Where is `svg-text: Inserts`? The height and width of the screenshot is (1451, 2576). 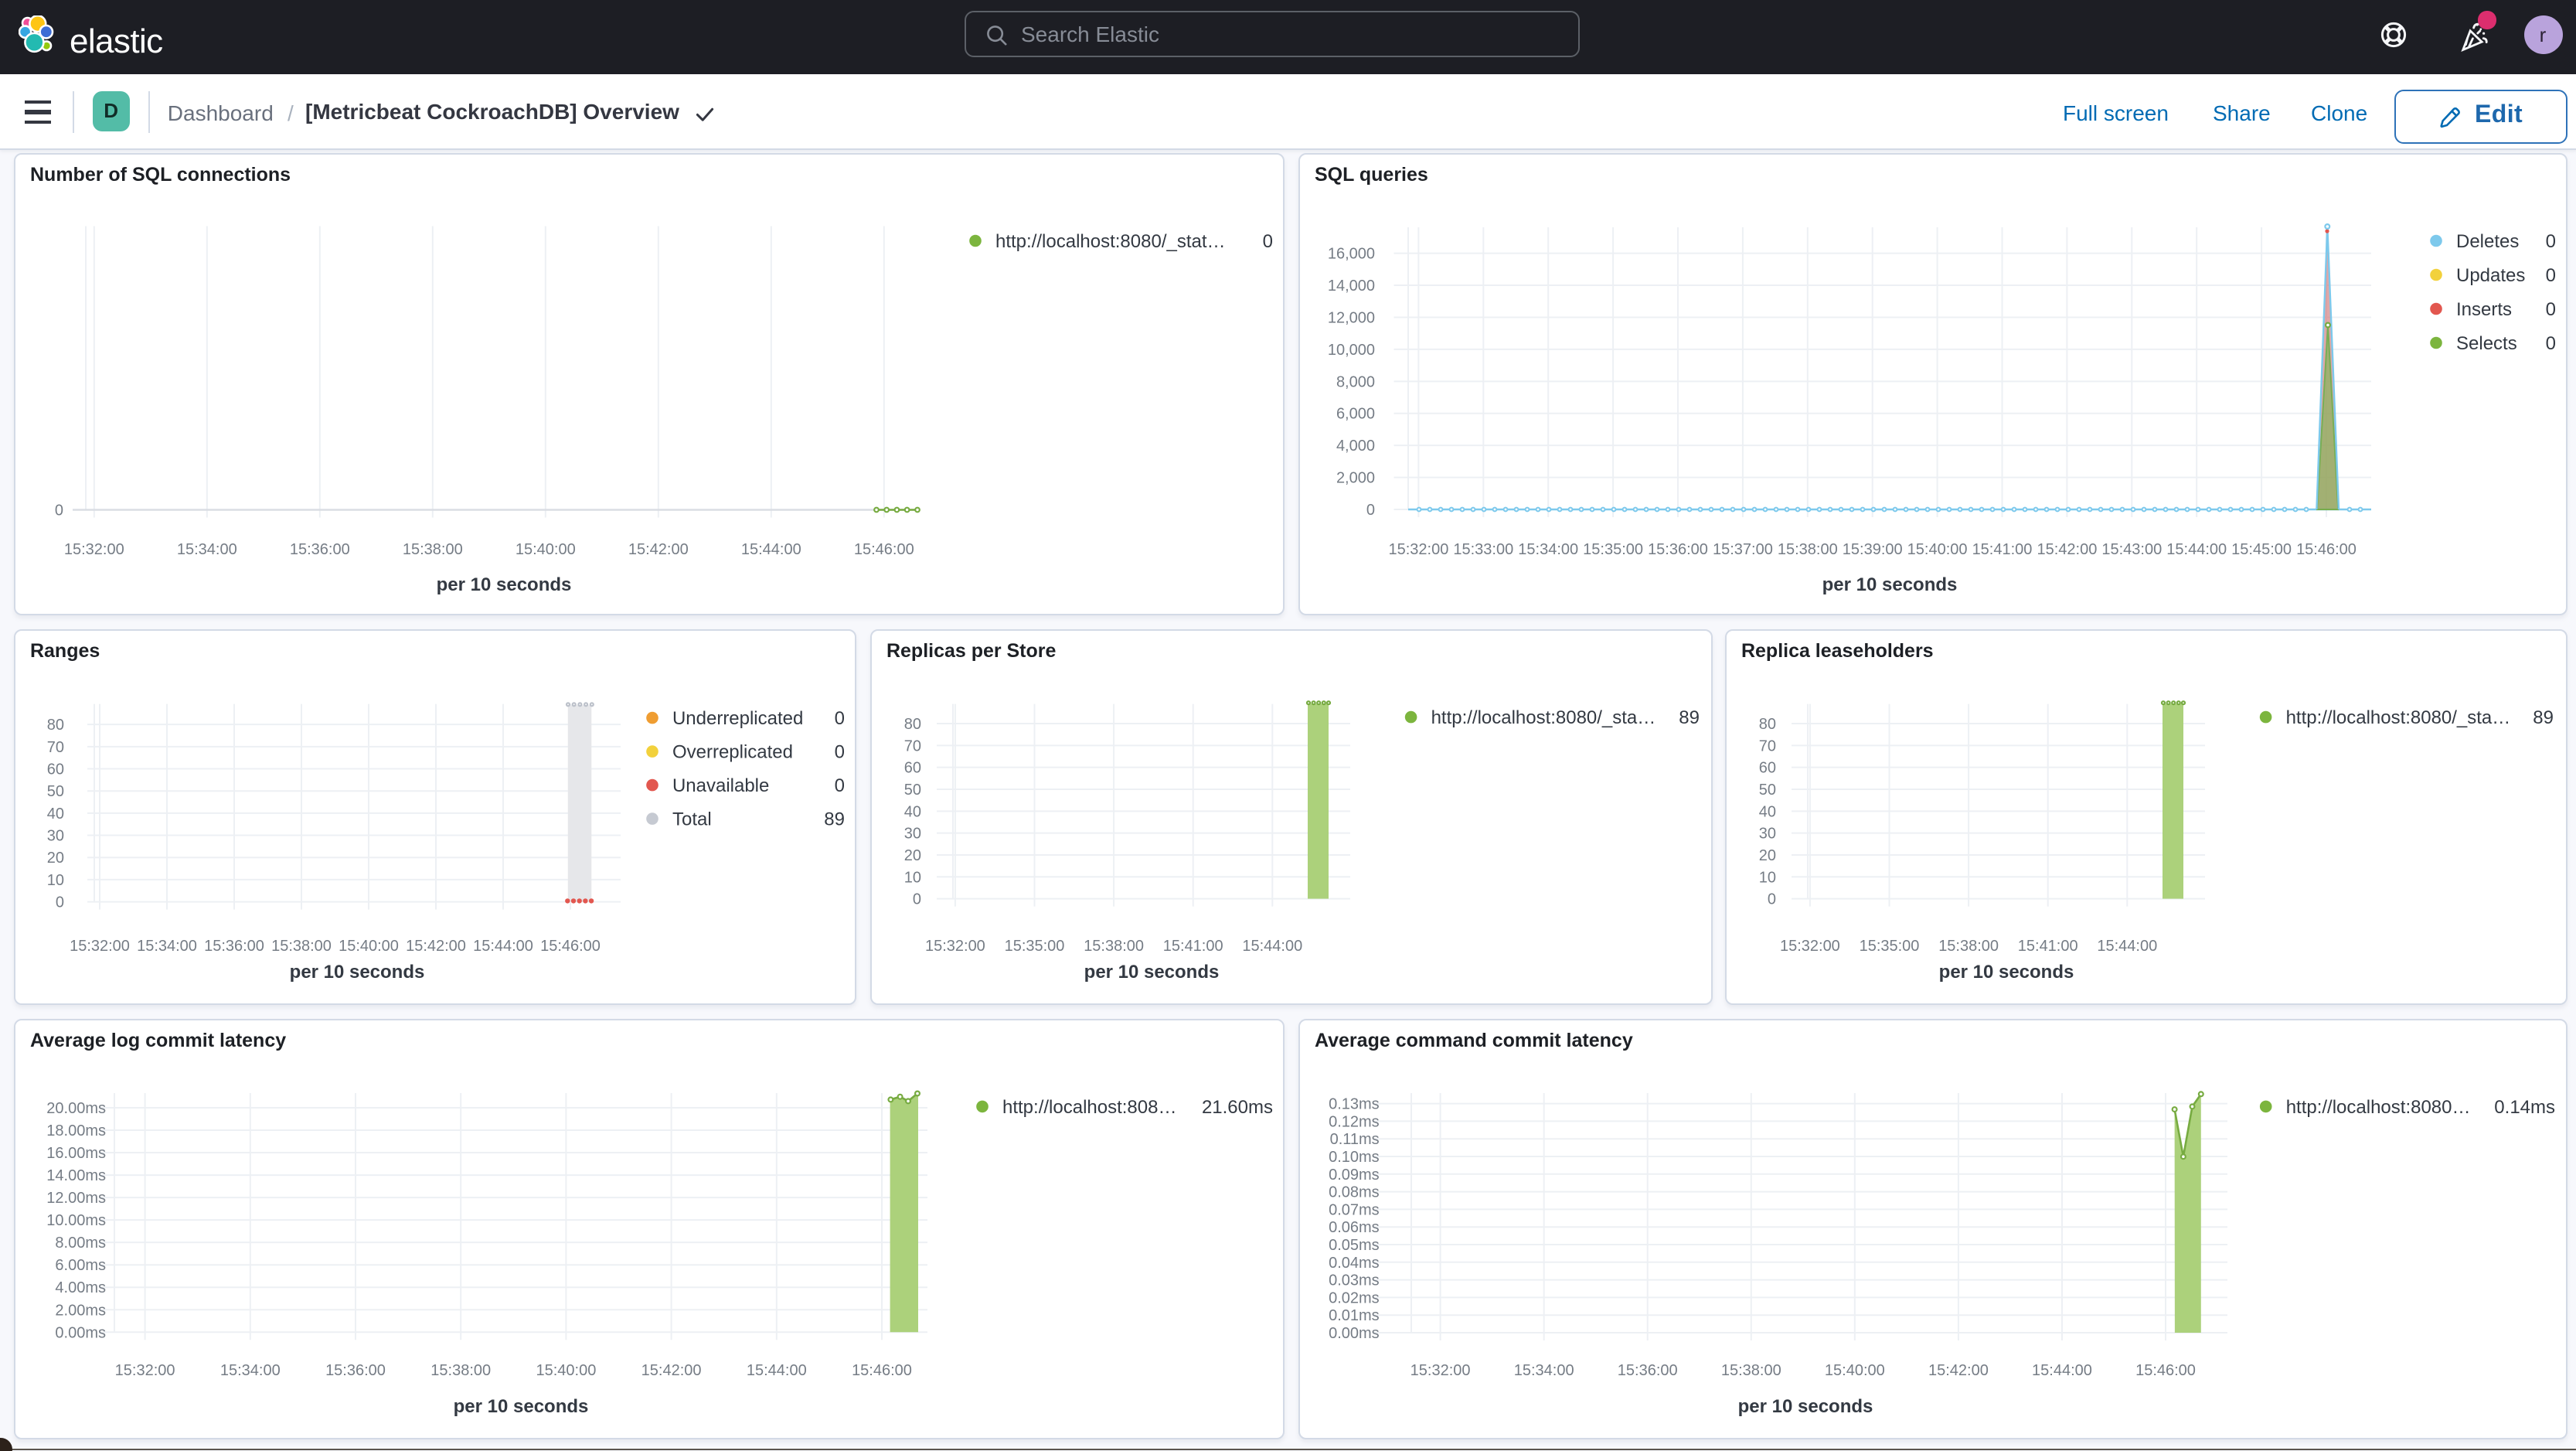
svg-text: Inserts is located at coordinates (2484, 309).